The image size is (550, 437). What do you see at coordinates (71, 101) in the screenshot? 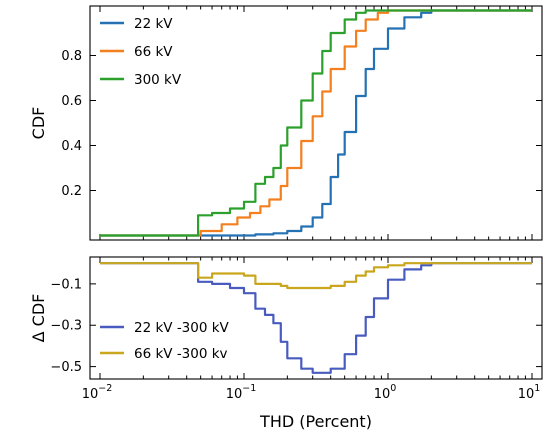
I see `top-y-tick-label: 0.6` at bounding box center [71, 101].